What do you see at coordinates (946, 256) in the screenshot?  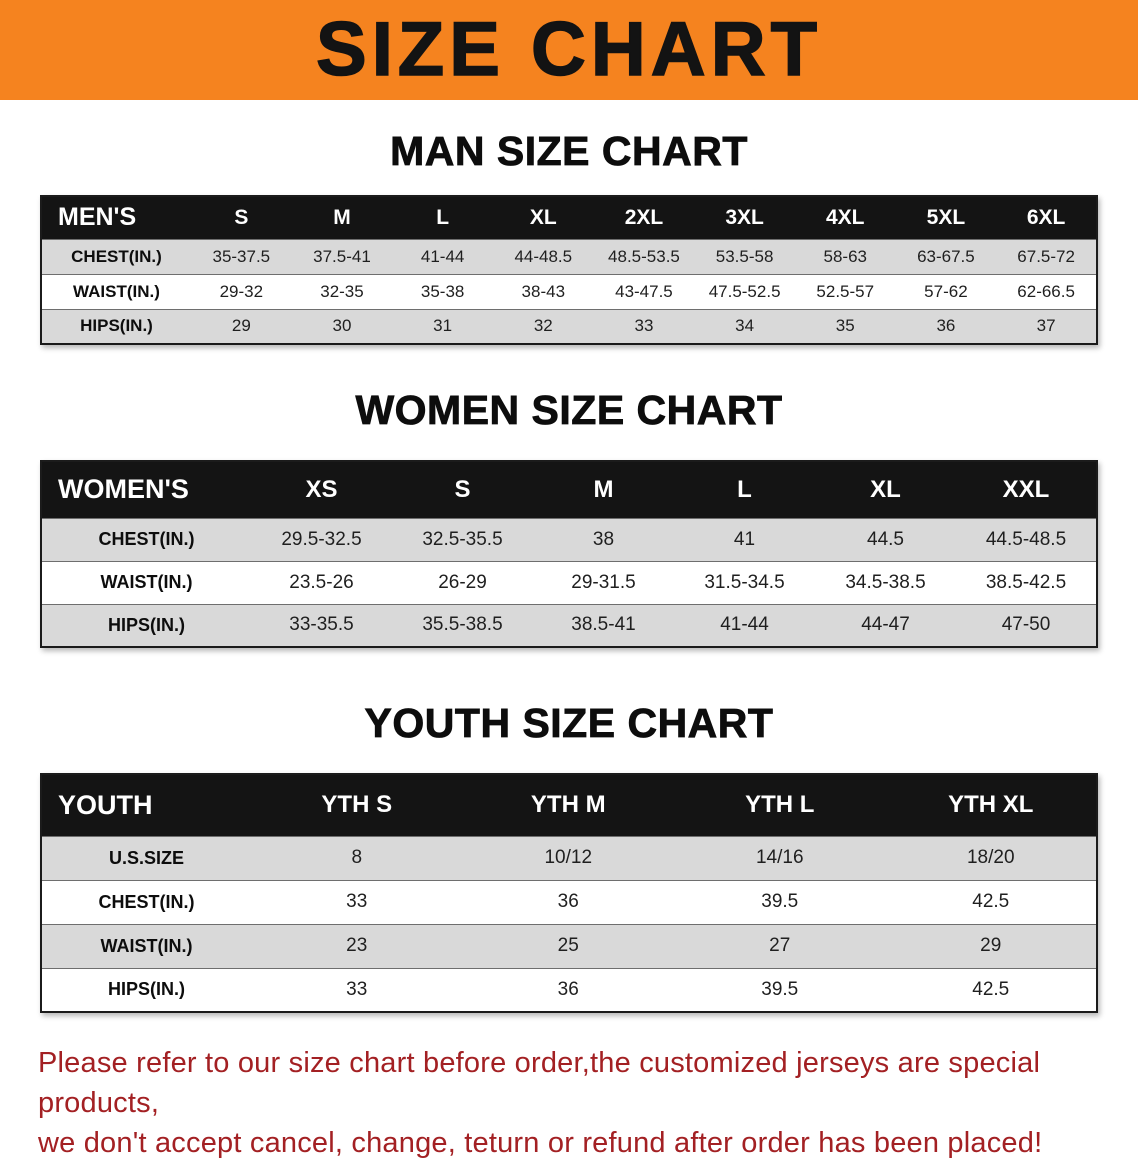 I see `measurement-value-cell: 63-67.5` at bounding box center [946, 256].